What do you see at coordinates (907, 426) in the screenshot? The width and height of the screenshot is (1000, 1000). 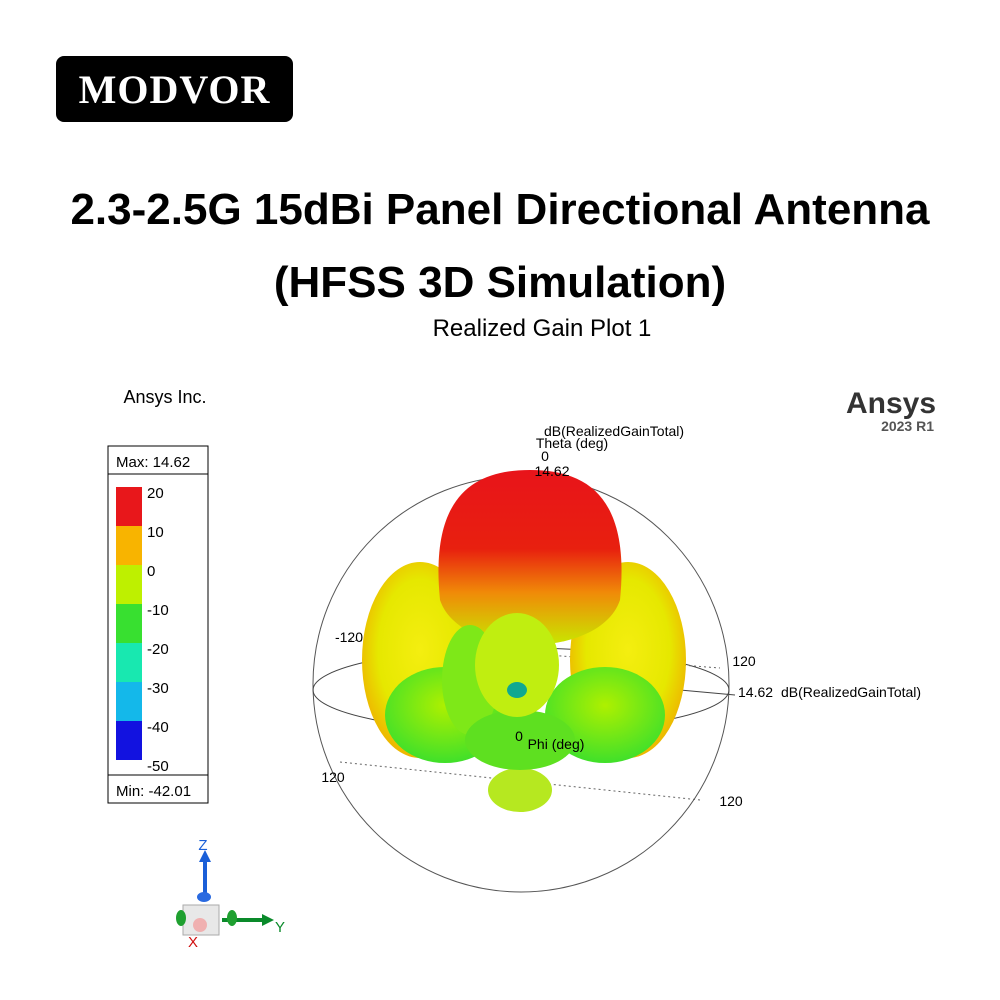 I see `ansys-version: 2023 R1` at bounding box center [907, 426].